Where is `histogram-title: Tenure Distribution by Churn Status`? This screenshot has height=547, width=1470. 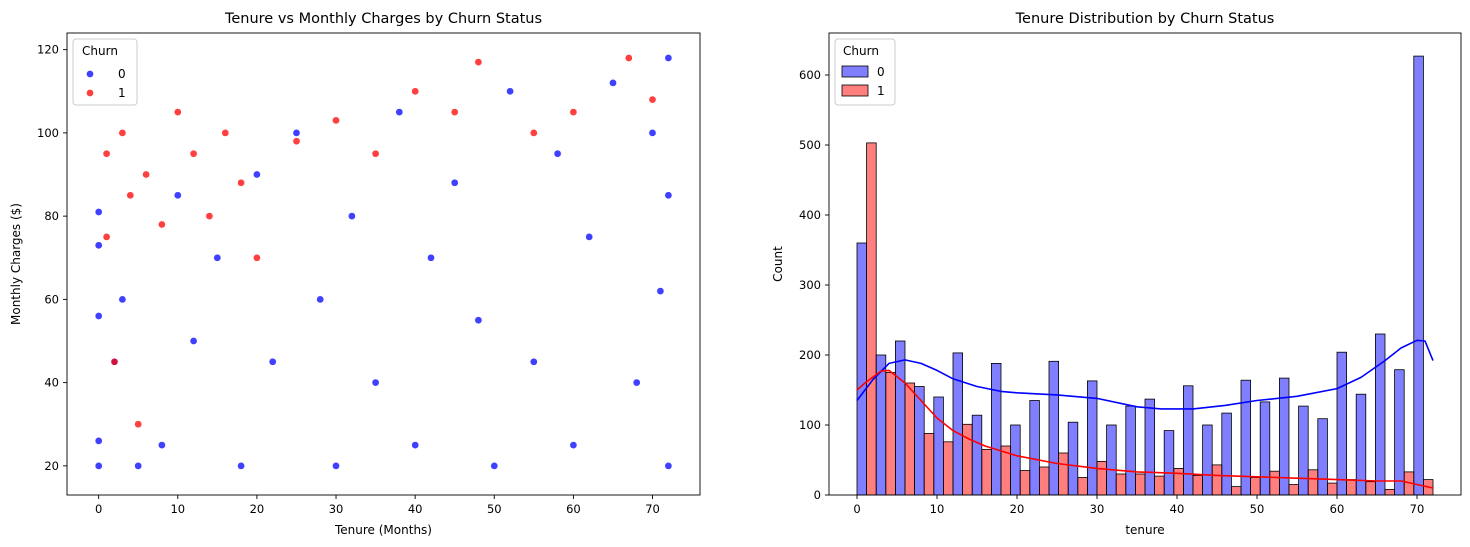 histogram-title: Tenure Distribution by Churn Status is located at coordinates (1145, 19).